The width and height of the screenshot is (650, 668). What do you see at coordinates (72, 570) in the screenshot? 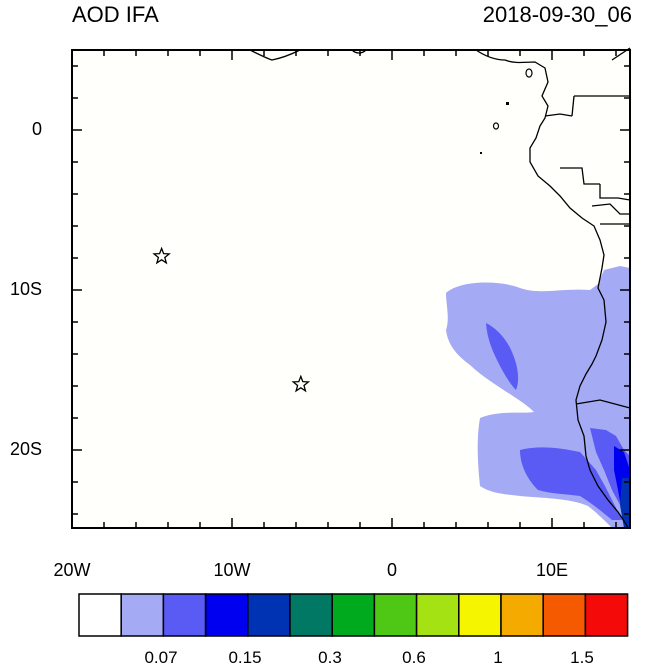
I see `x-tick-label-20w: 20W` at bounding box center [72, 570].